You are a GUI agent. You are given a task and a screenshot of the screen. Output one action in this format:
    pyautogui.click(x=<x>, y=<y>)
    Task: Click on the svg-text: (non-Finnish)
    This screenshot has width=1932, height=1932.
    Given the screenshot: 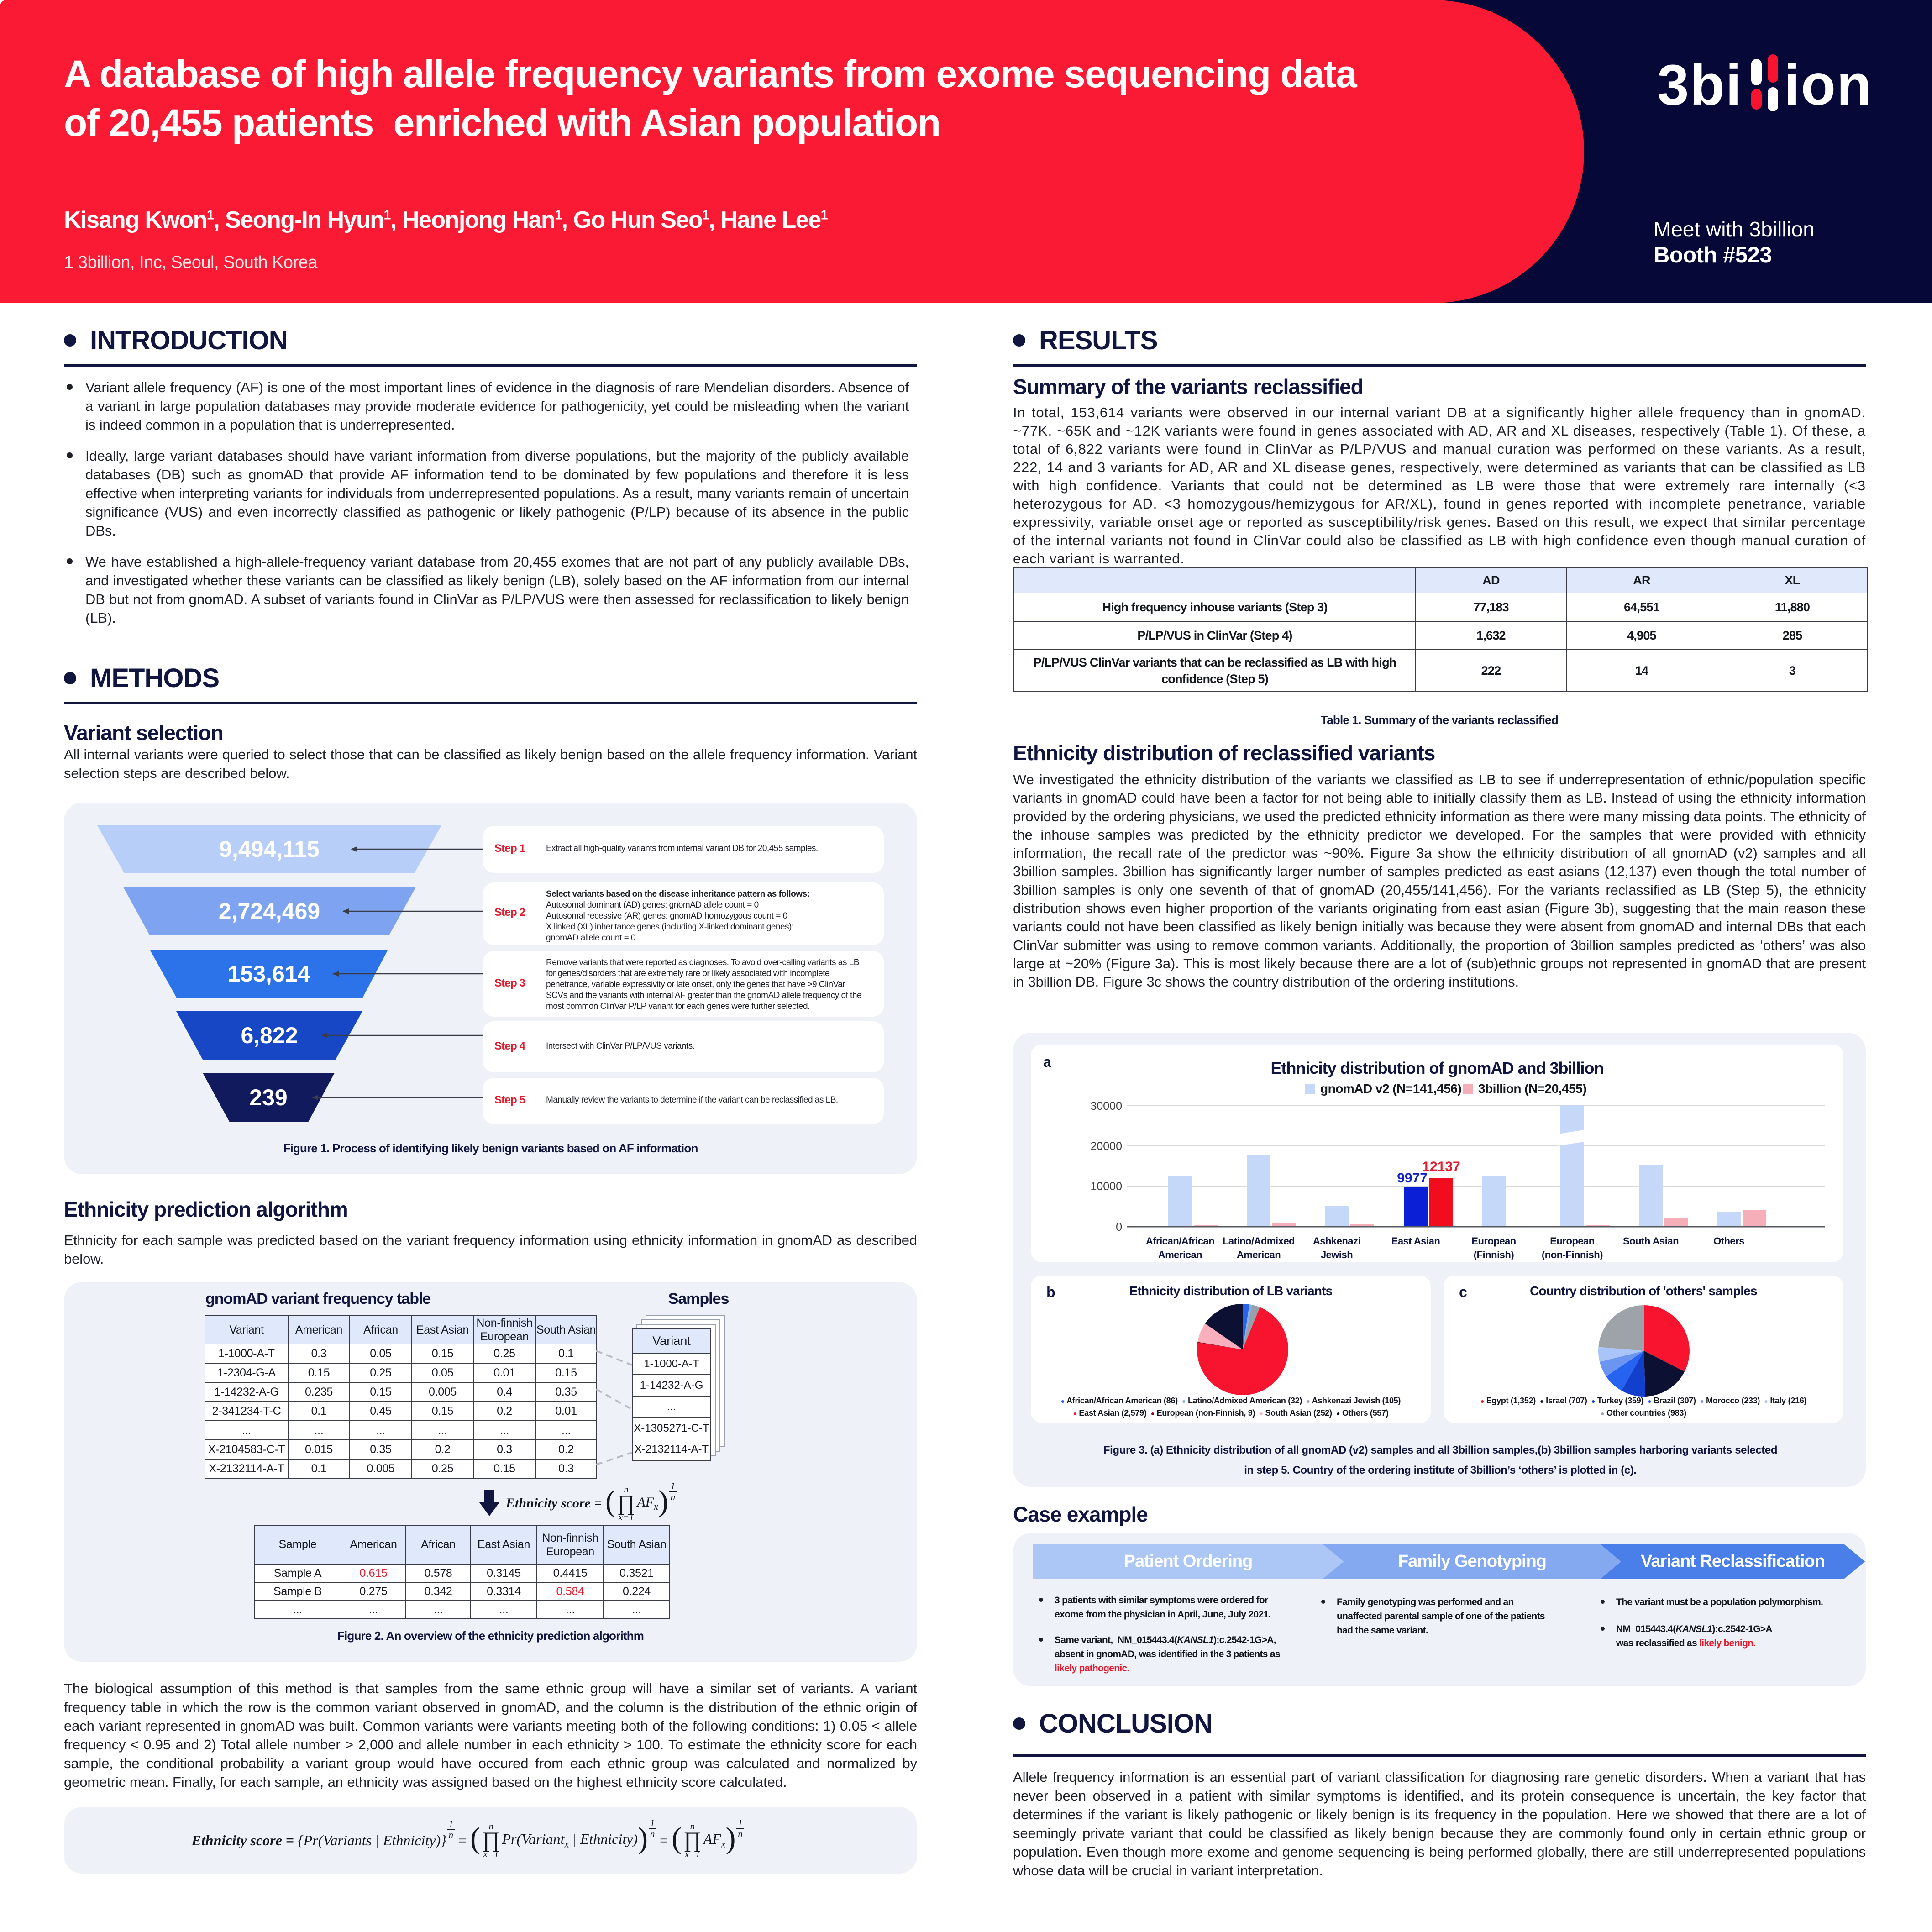 What is the action you would take?
    pyautogui.click(x=1572, y=1254)
    